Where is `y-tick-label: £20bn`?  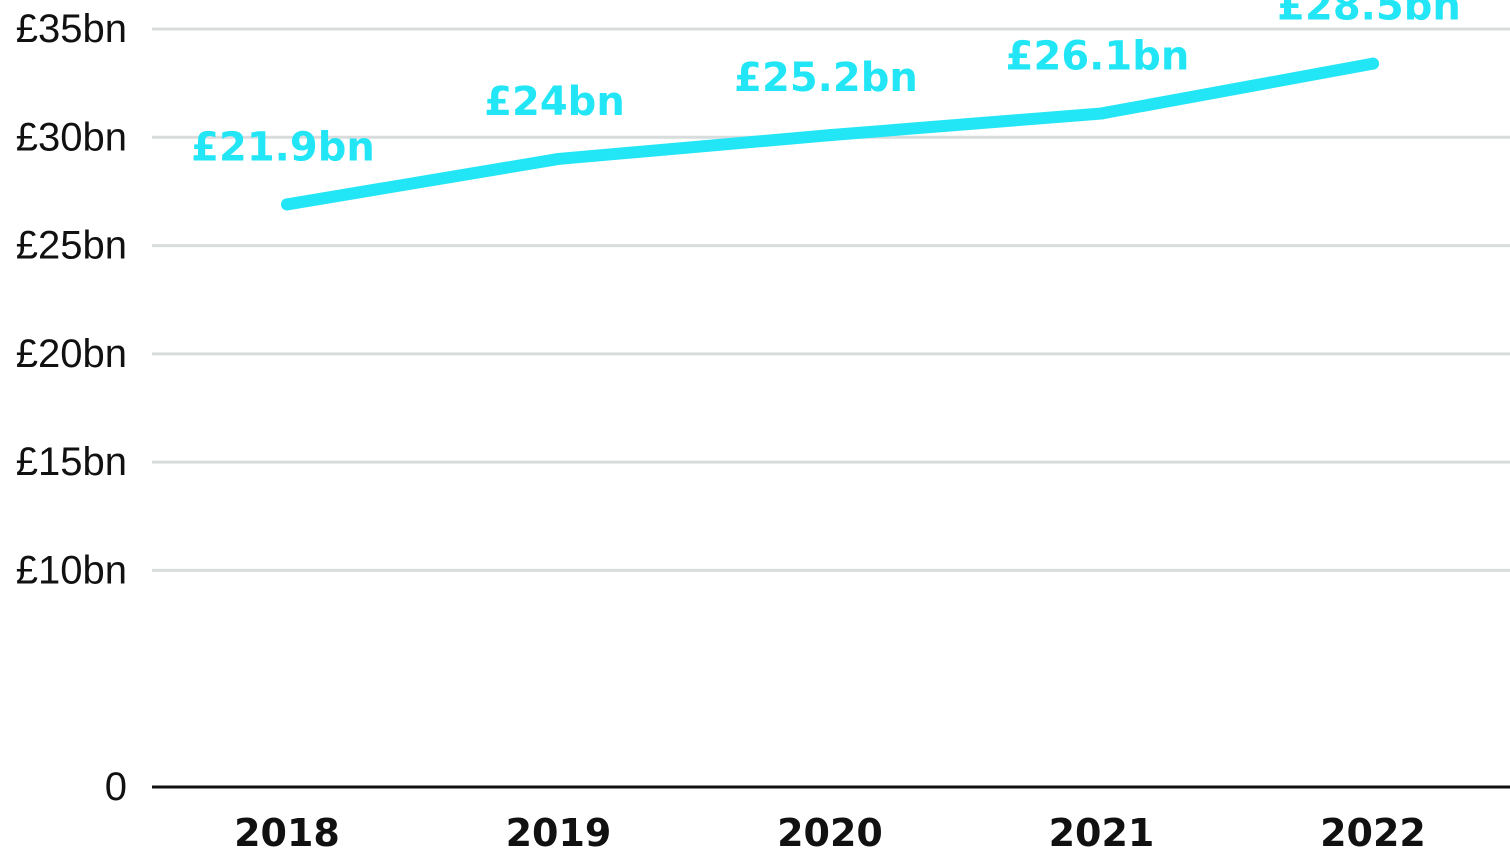 y-tick-label: £20bn is located at coordinates (71, 354).